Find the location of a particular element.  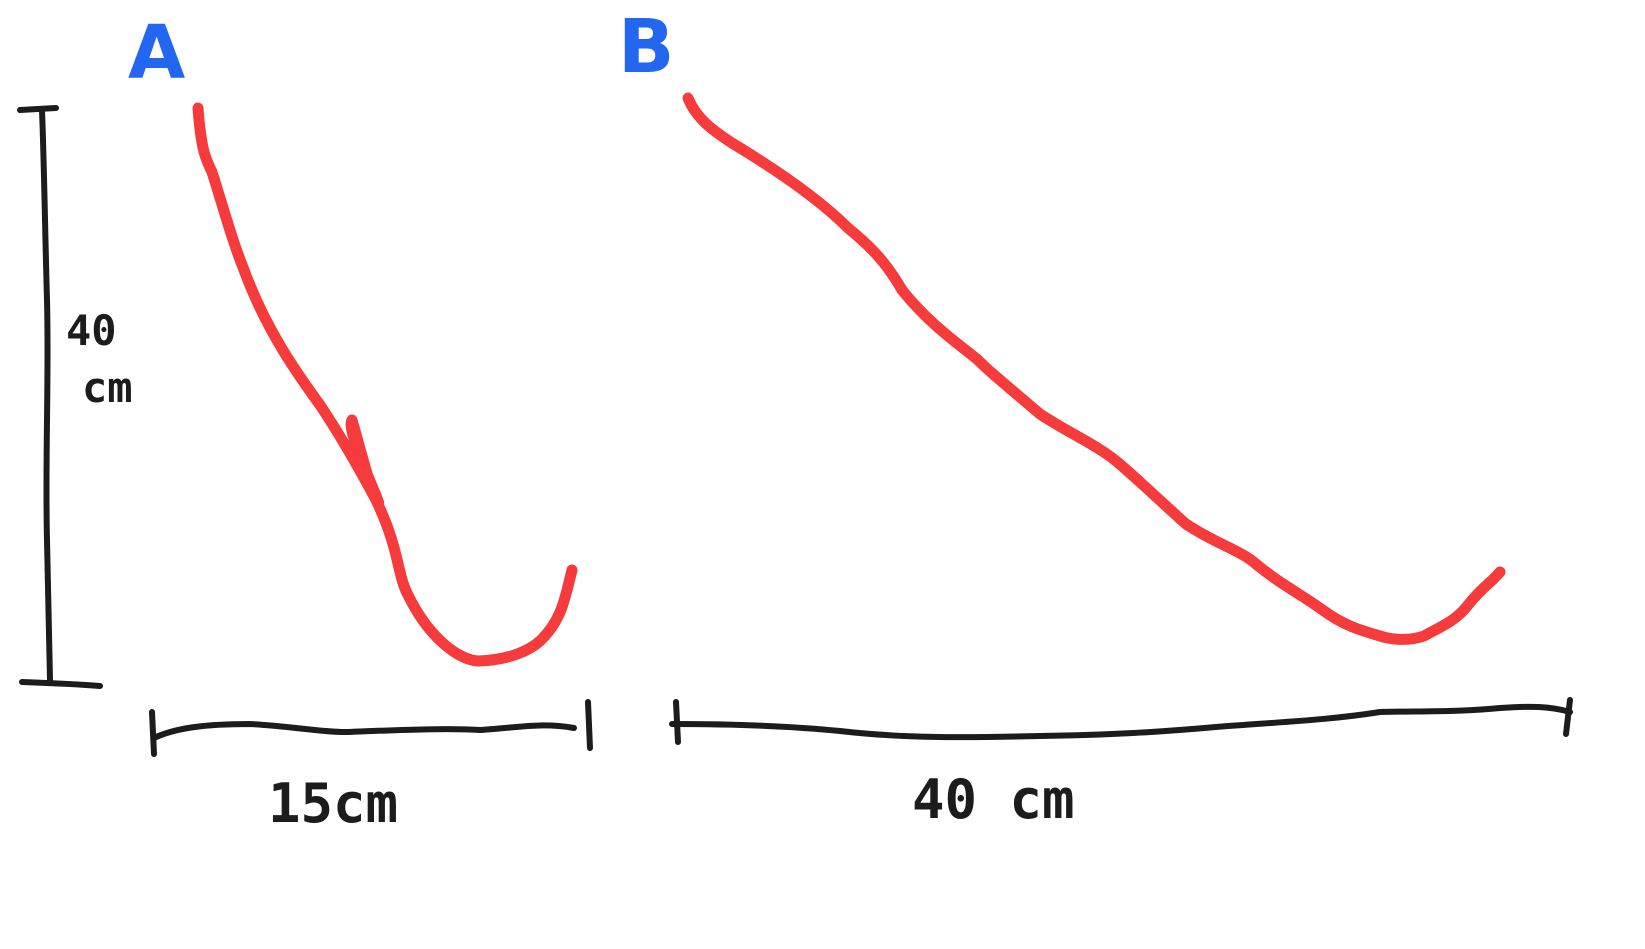

height-top-tick is located at coordinates (38, 109).